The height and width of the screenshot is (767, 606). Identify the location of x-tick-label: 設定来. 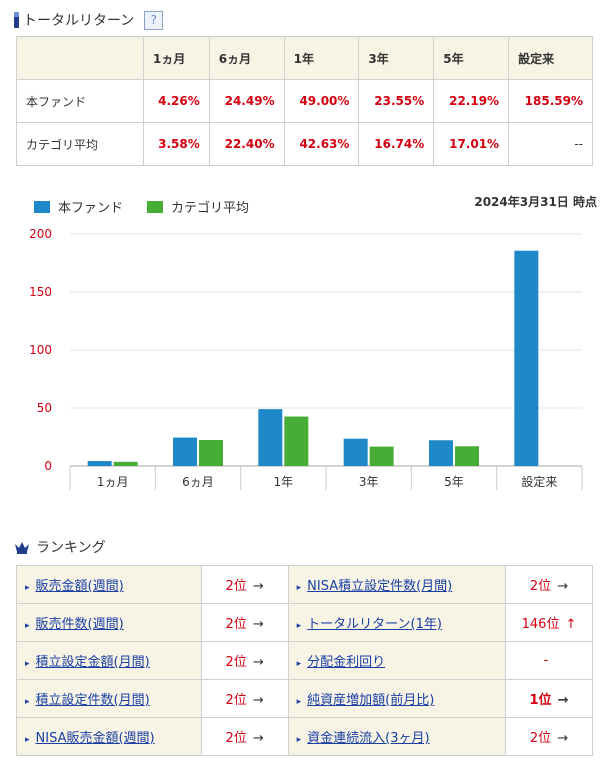
(539, 481).